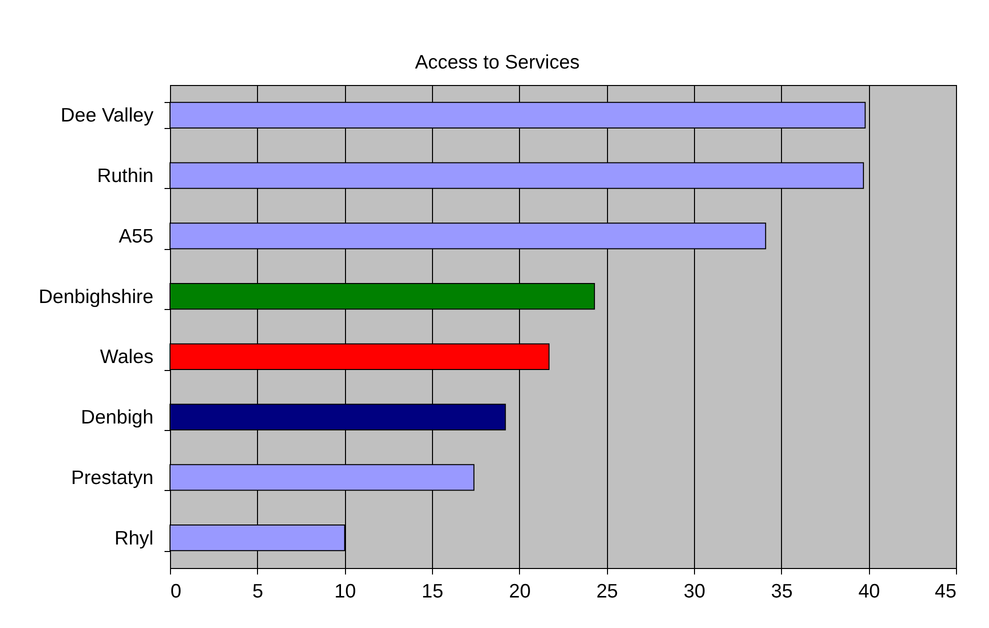 This screenshot has height=628, width=989. Describe the element at coordinates (136, 236) in the screenshot. I see `y-tick-label: A55` at that location.